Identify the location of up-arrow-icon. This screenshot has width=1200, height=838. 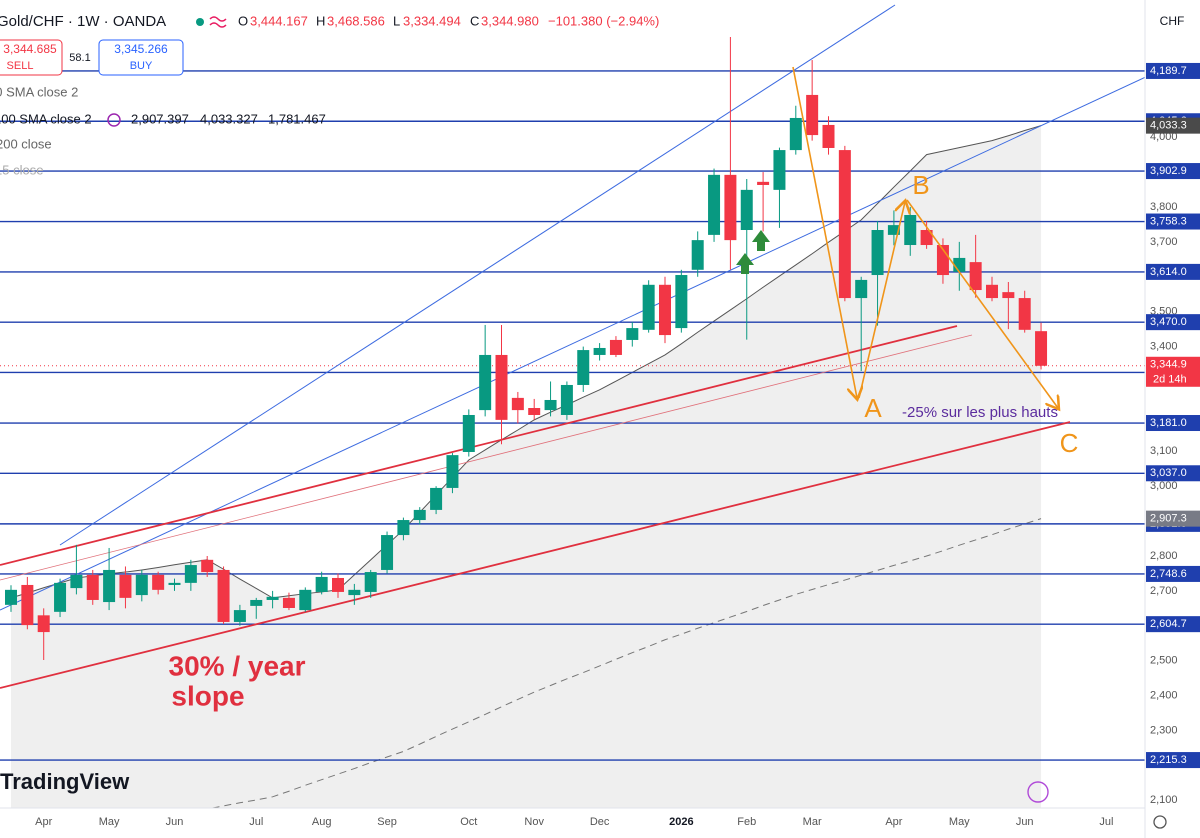
(745, 263).